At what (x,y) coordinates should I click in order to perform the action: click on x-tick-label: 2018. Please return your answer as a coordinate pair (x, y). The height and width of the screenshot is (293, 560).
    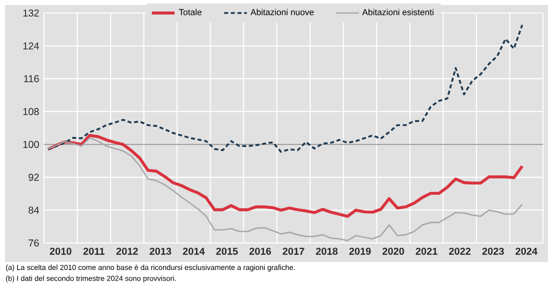
    Looking at the image, I should click on (327, 251).